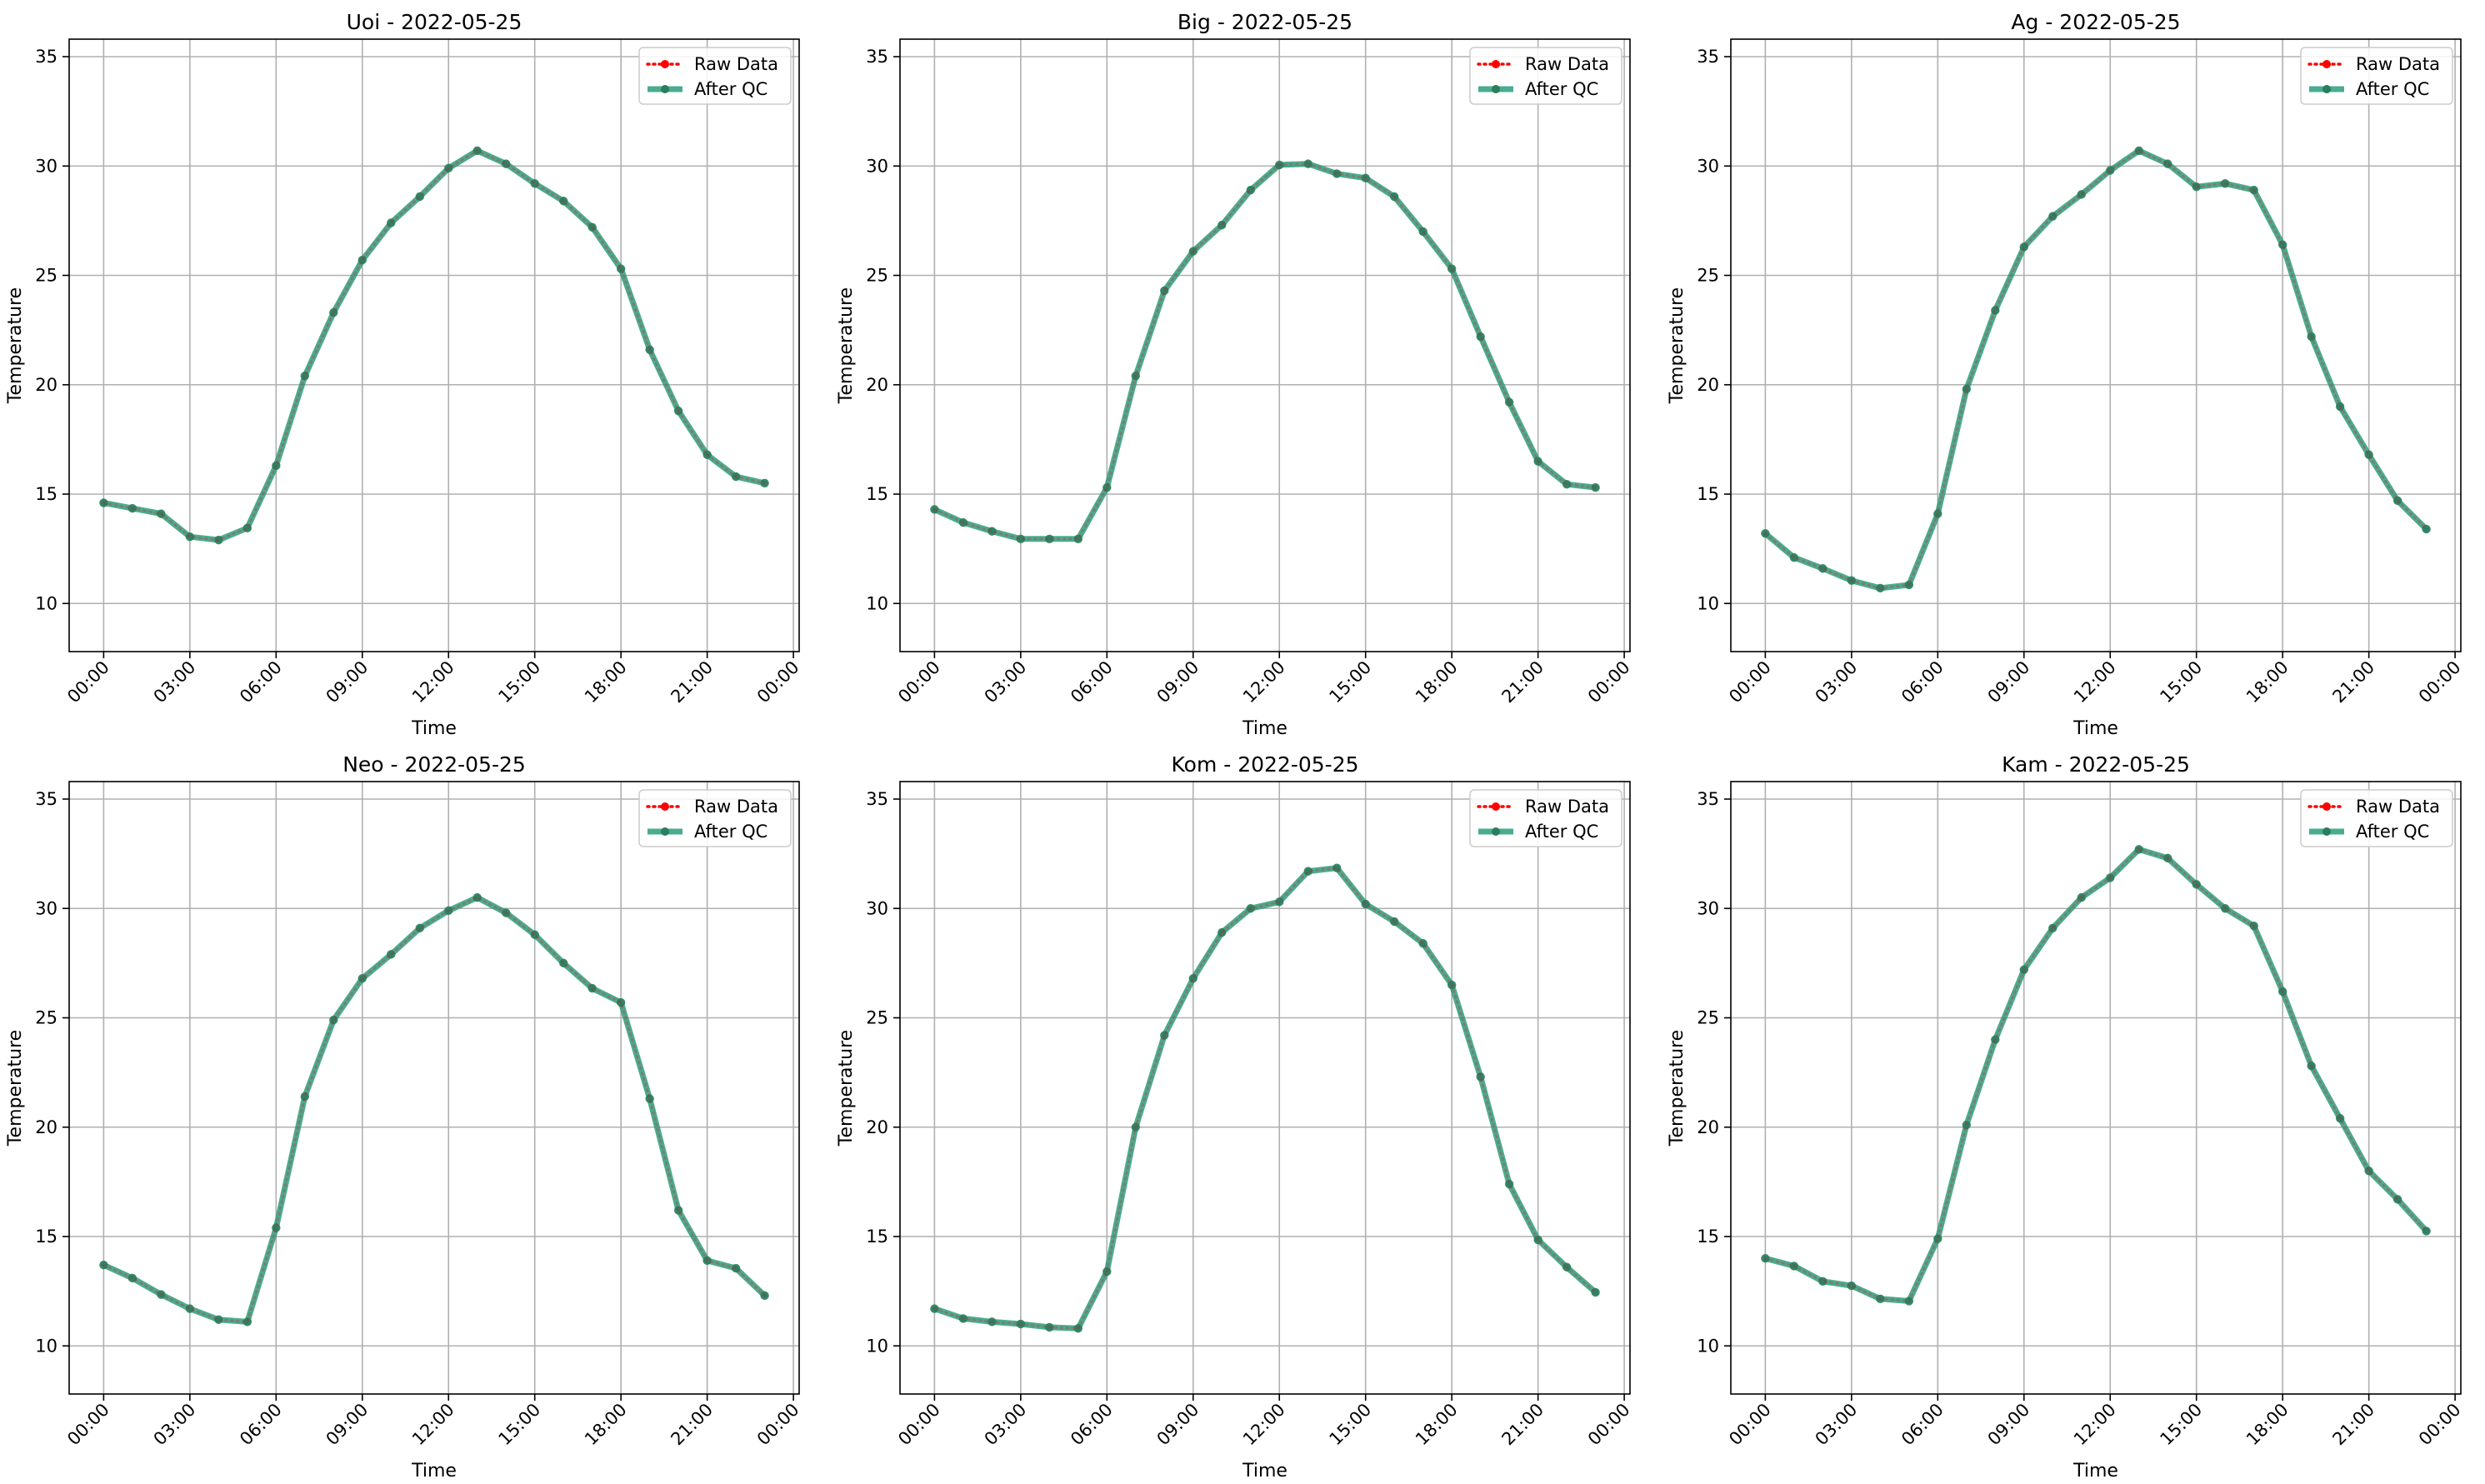 Image resolution: width=2485 pixels, height=1484 pixels. I want to click on chart-title: Big - 2022-05-25, so click(1265, 22).